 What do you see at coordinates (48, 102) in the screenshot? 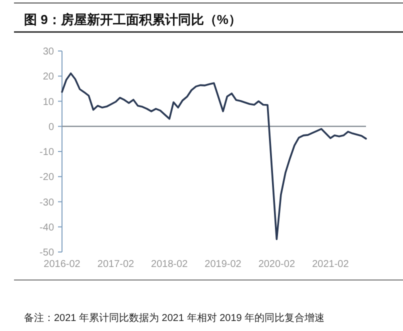
I see `y-tick-label: 10` at bounding box center [48, 102].